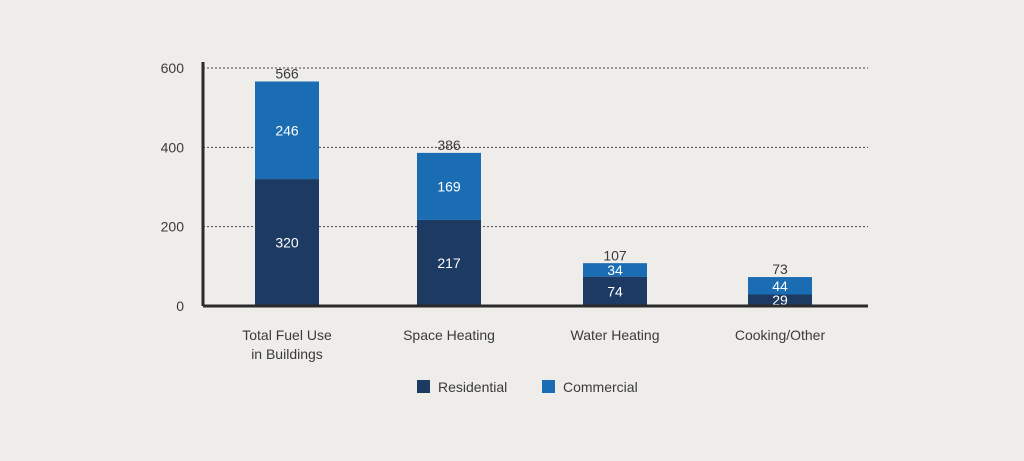 This screenshot has width=1024, height=461. I want to click on x-tick-label: Total Fuel Use, so click(287, 335).